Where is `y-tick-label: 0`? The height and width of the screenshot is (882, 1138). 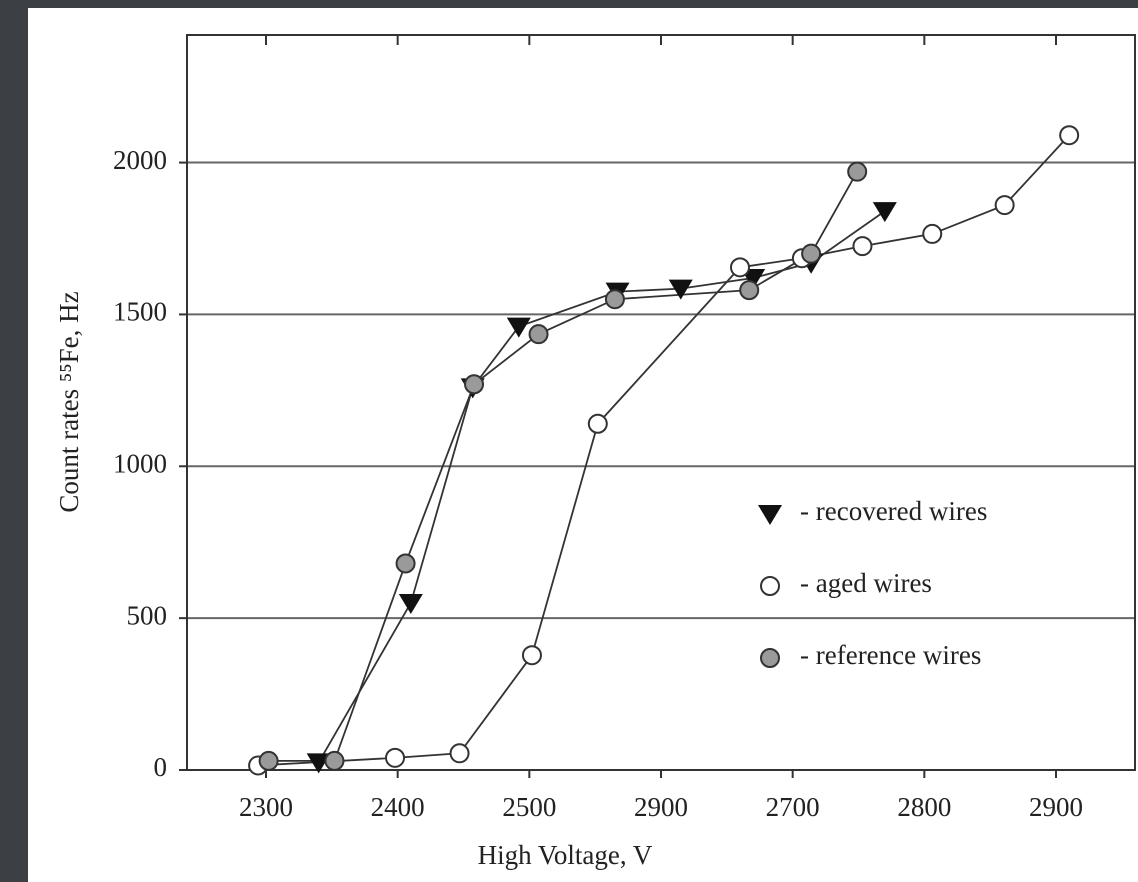 y-tick-label: 0 is located at coordinates (161, 767).